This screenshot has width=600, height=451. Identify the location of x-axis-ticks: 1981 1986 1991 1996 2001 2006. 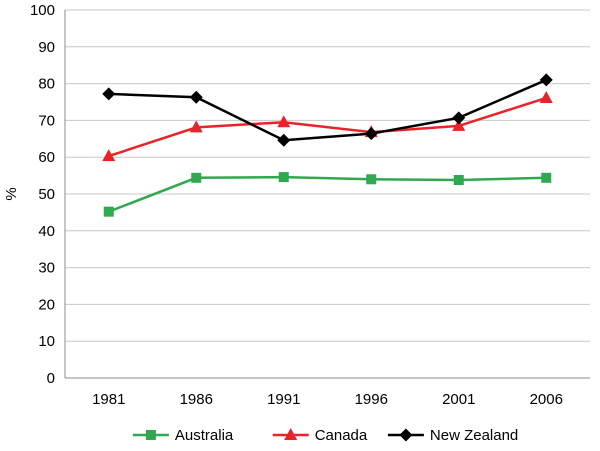
(327, 399).